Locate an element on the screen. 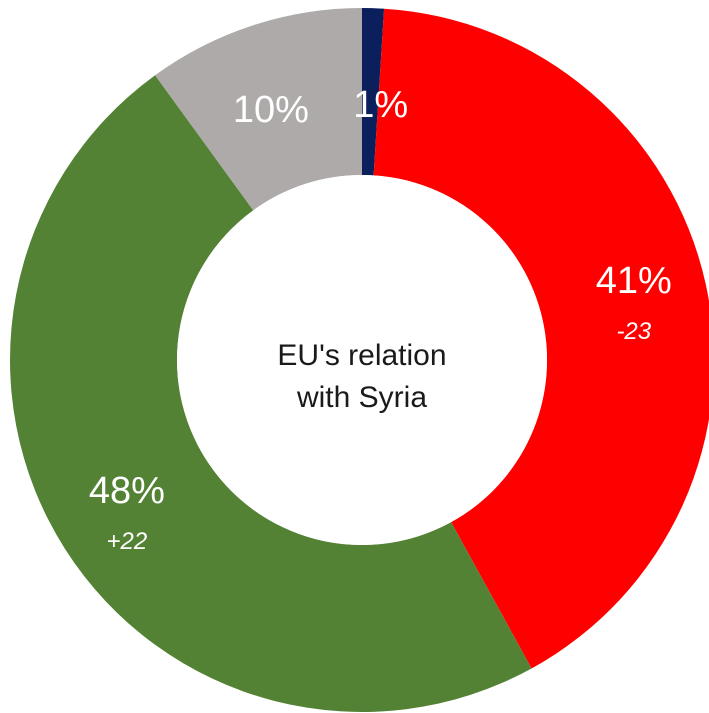  slice-label-delta: -23 is located at coordinates (633, 331).